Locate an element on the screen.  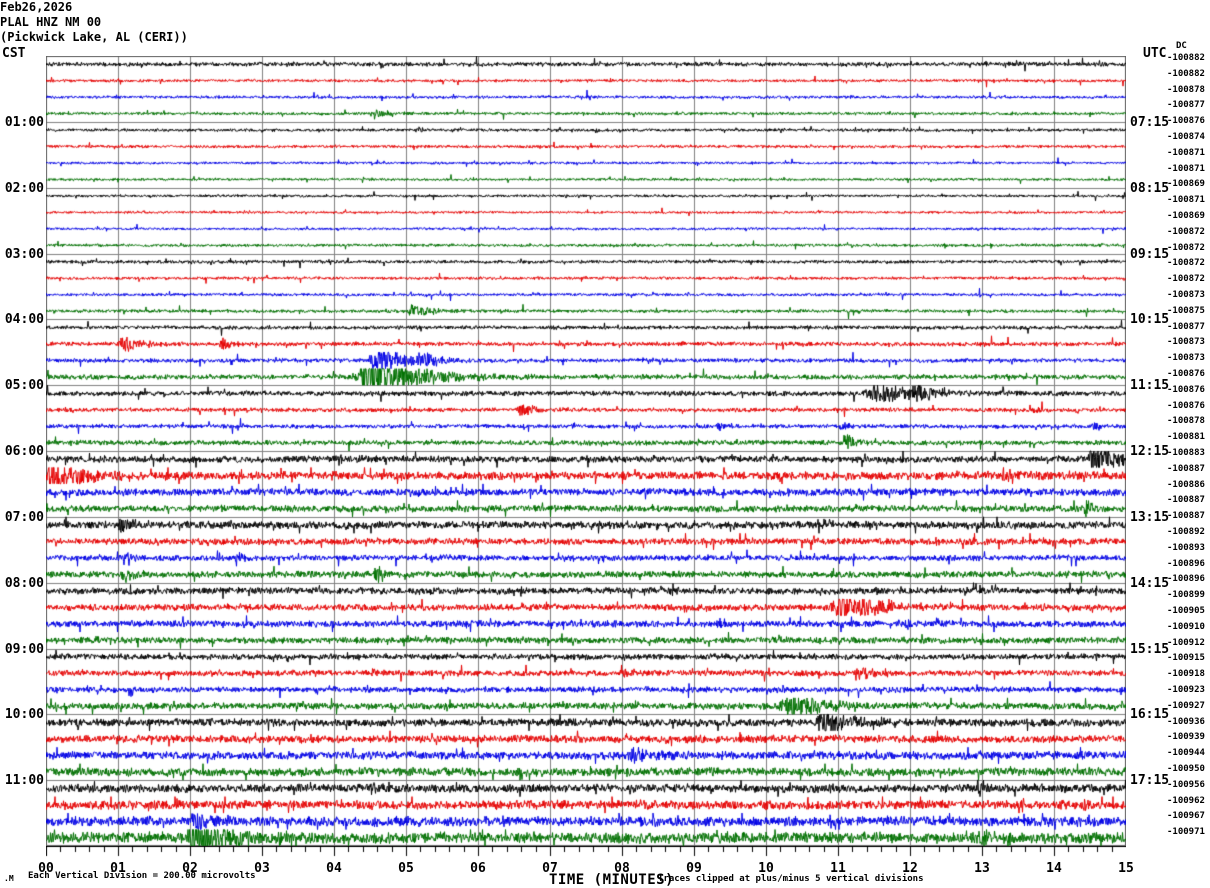
dc-value: -100918 is located at coordinates (1186, 674).